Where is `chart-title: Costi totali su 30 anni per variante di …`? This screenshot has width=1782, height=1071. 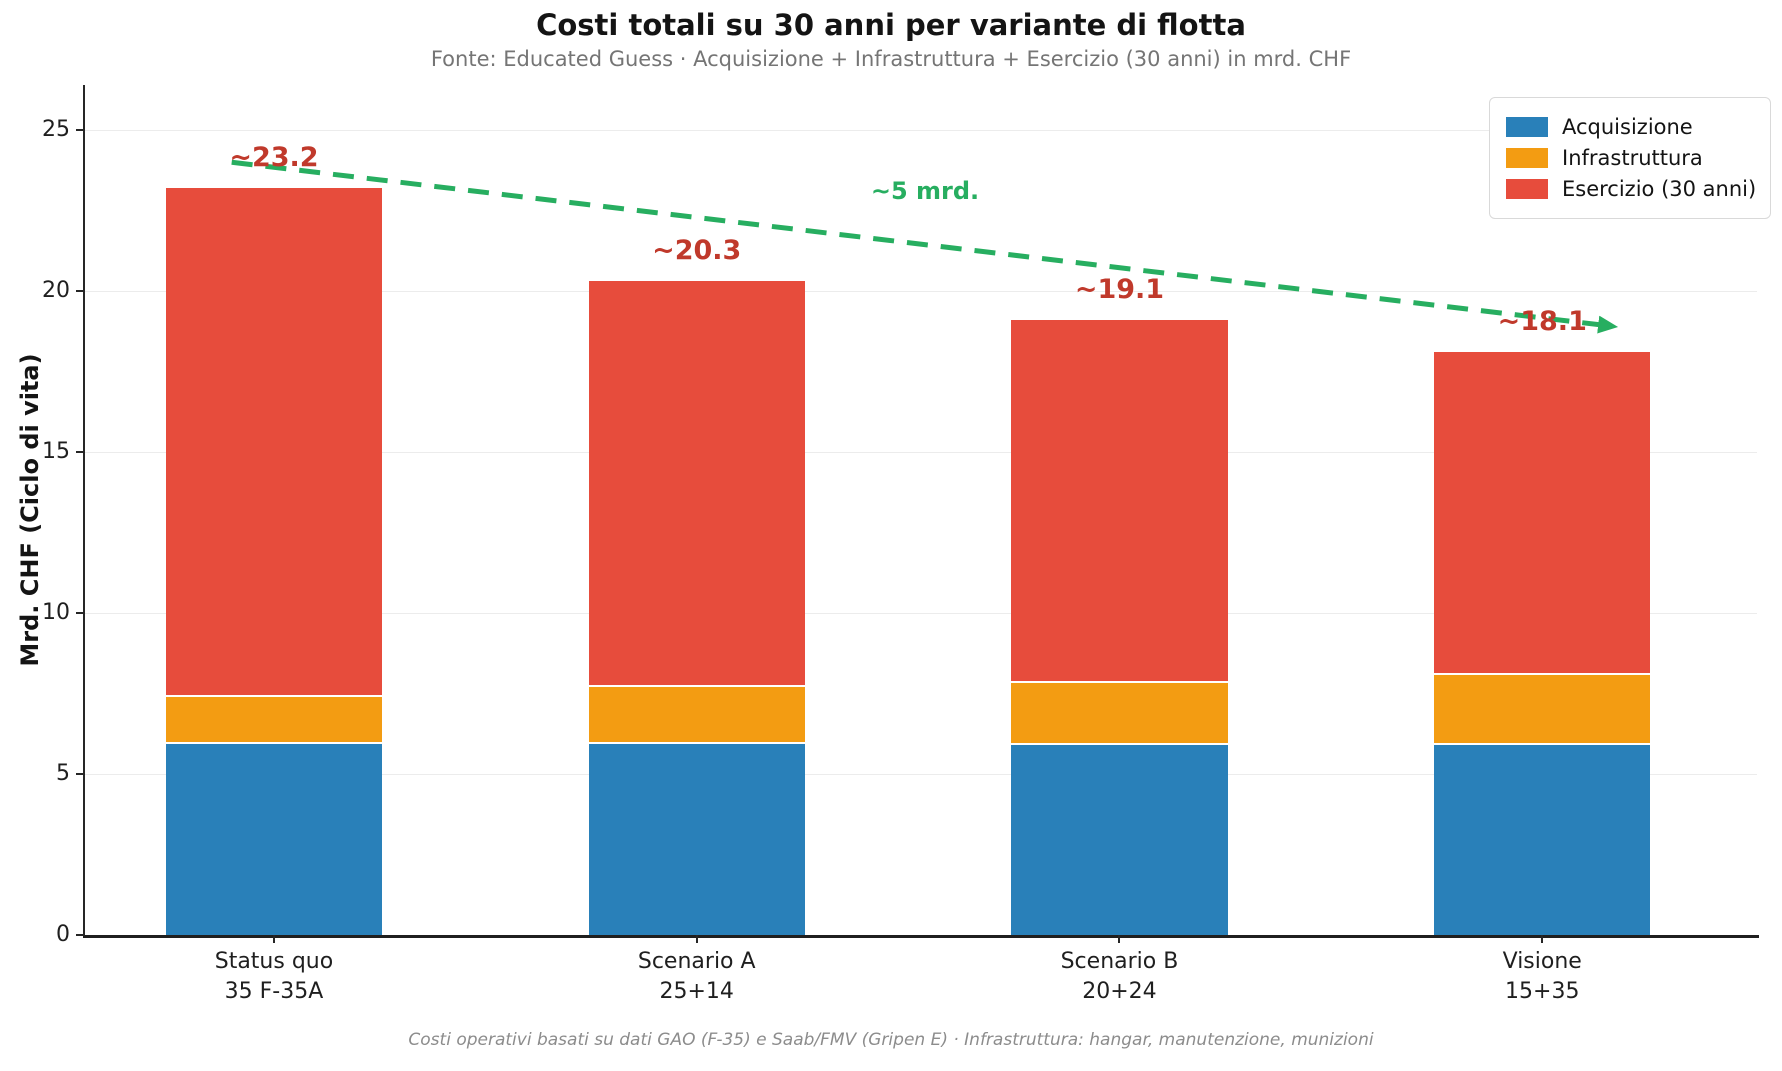
chart-title: Costi totali su 30 anni per variante di … is located at coordinates (891, 25).